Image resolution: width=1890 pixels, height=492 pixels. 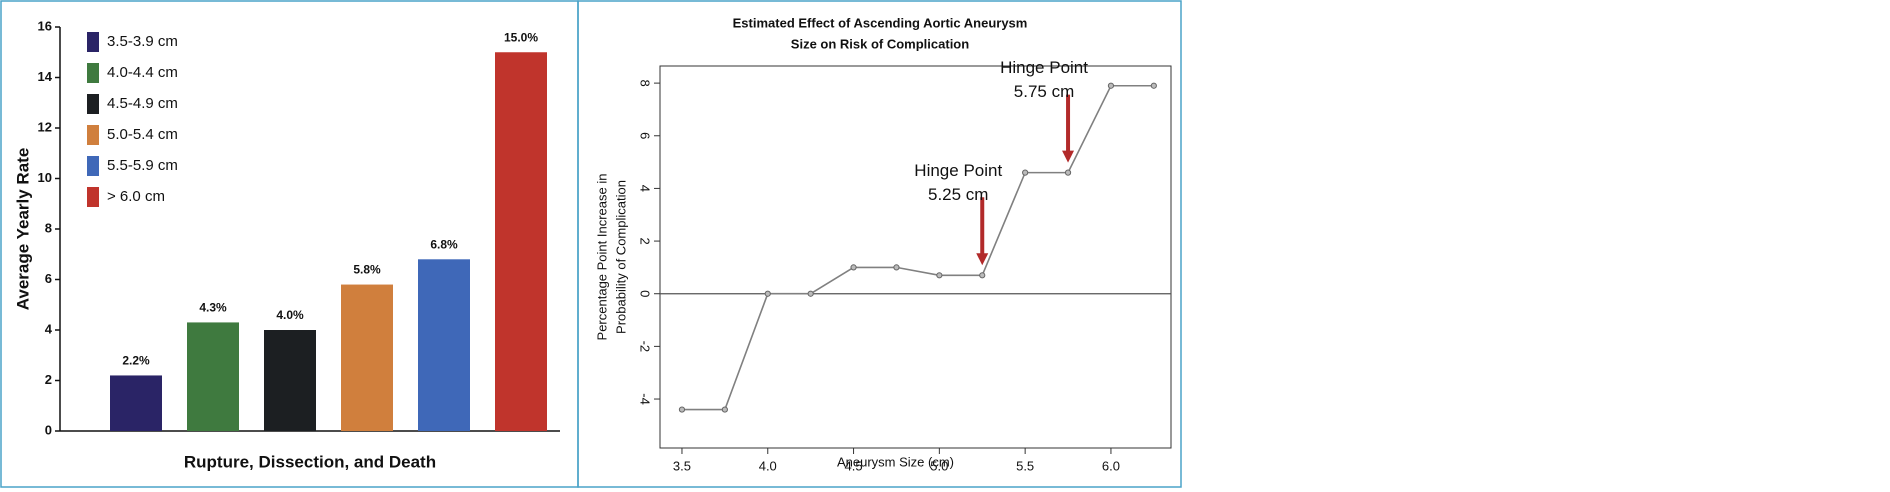 What do you see at coordinates (45, 25) in the screenshot?
I see `y-tick-label: 16` at bounding box center [45, 25].